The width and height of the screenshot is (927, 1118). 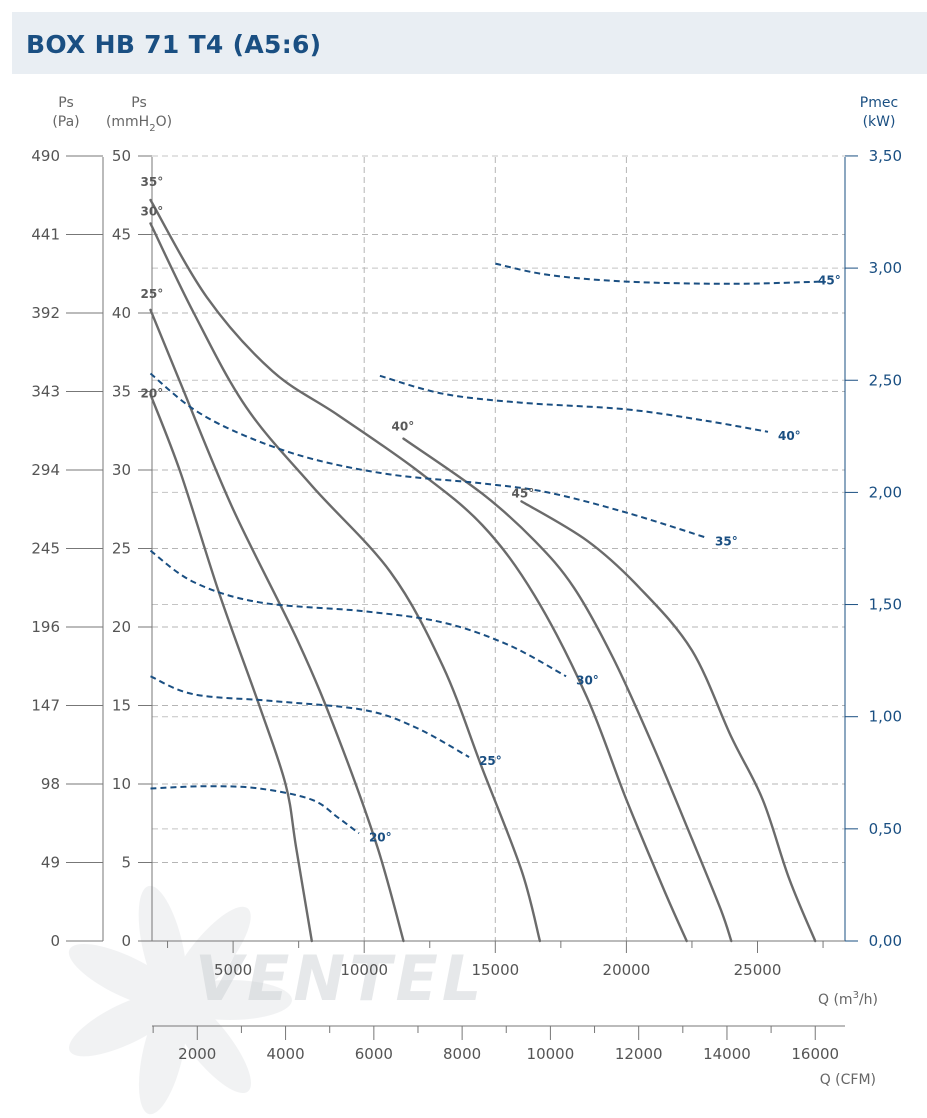 What do you see at coordinates (121, 627) in the screenshot?
I see `mmh2o-tick-label: 20` at bounding box center [121, 627].